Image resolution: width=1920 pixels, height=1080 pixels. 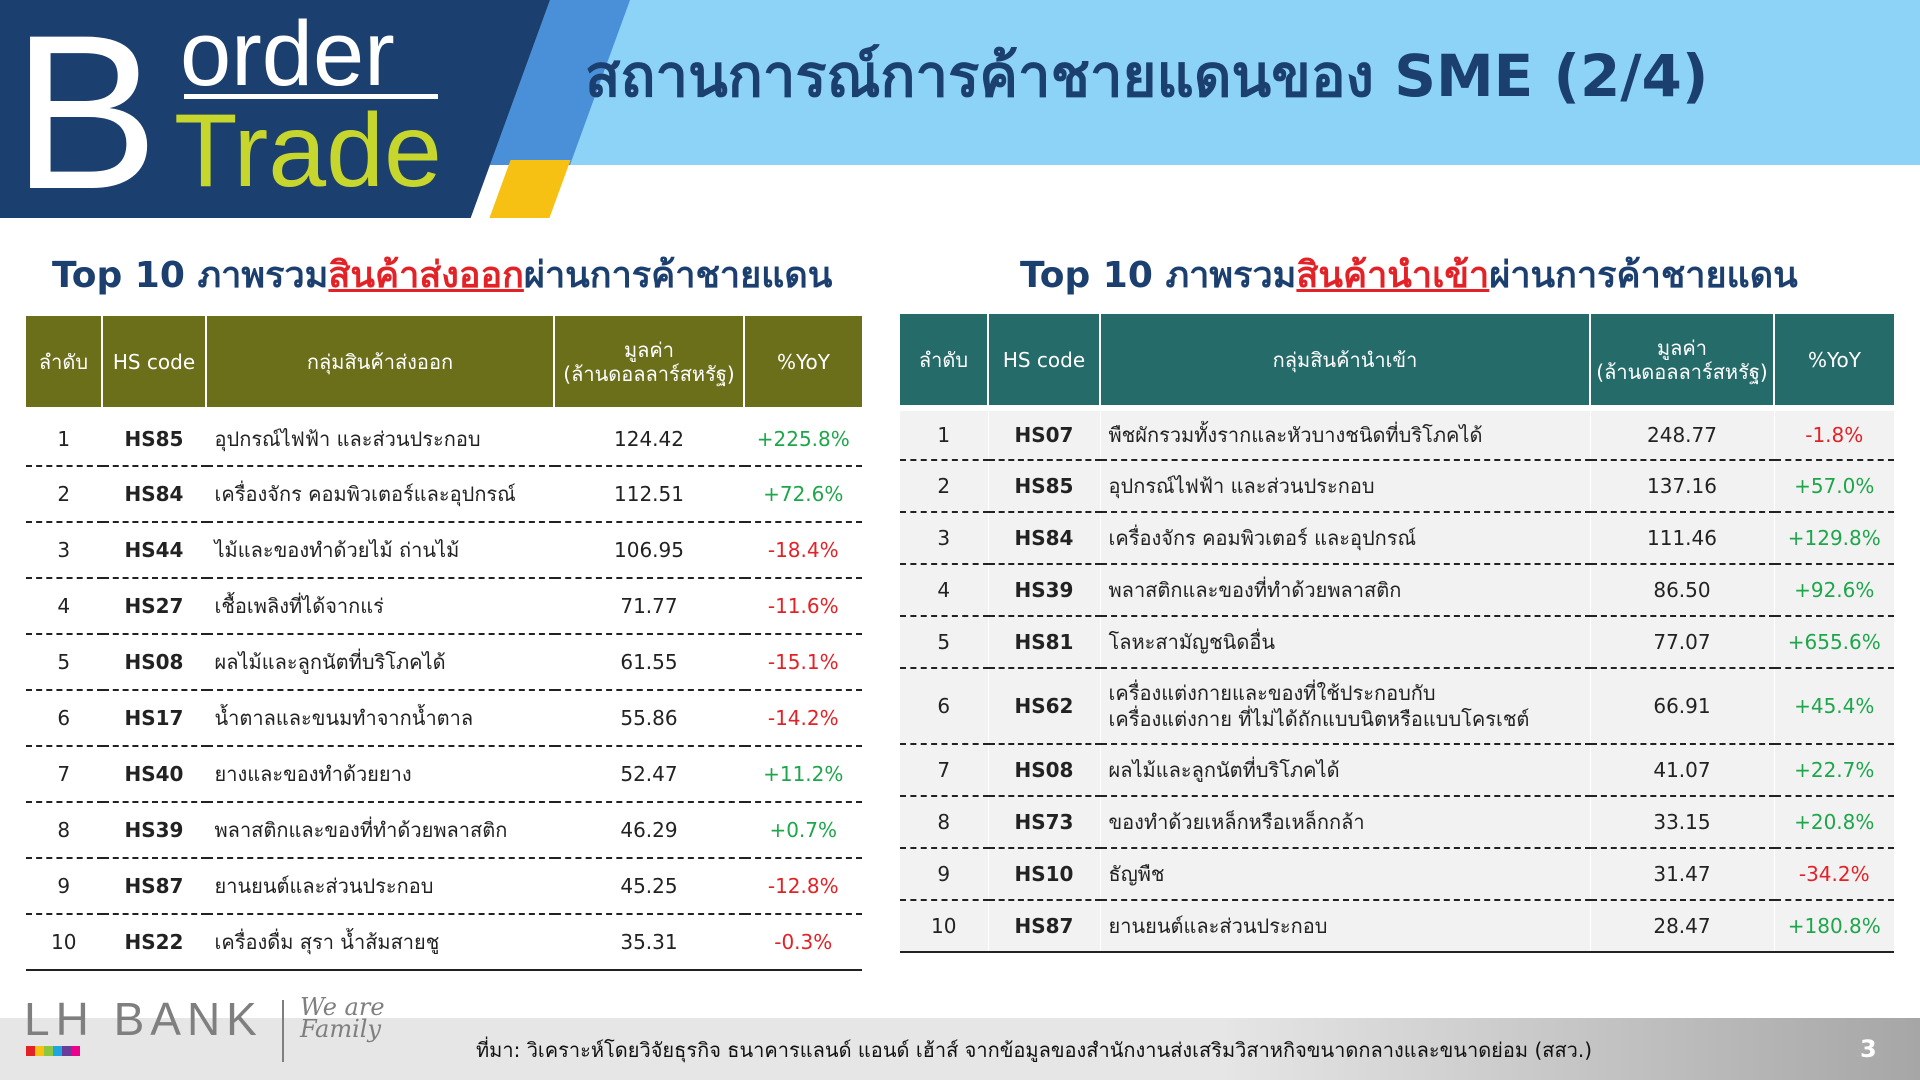 I want to click on product-name-line: ของทำด้วยเหล็กหรือเหล็กกล้า, so click(x=1236, y=822).